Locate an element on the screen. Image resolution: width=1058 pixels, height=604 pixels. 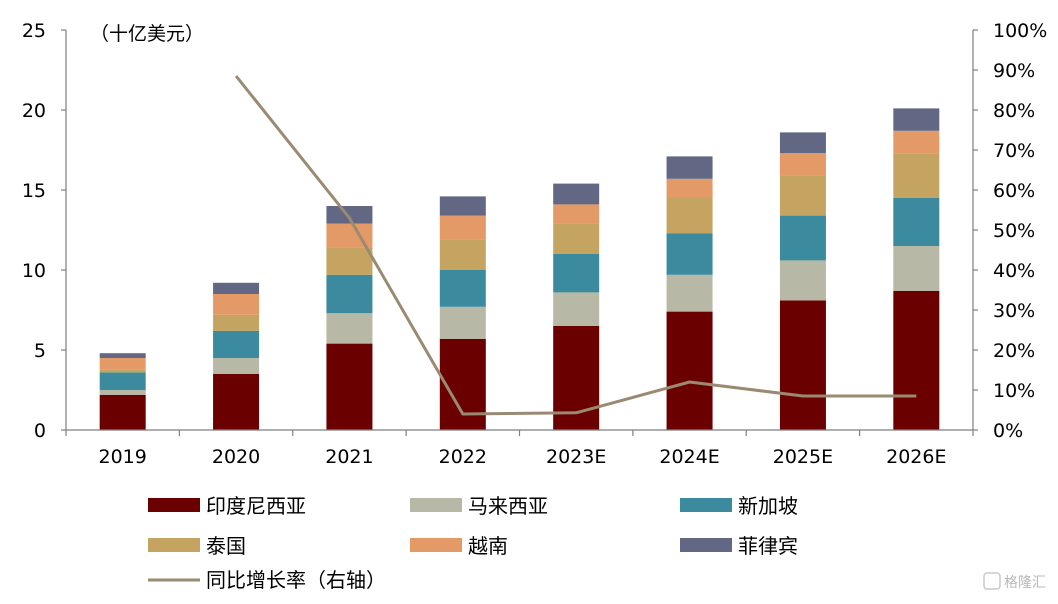
watermark-logo-icon is located at coordinates (992, 581).